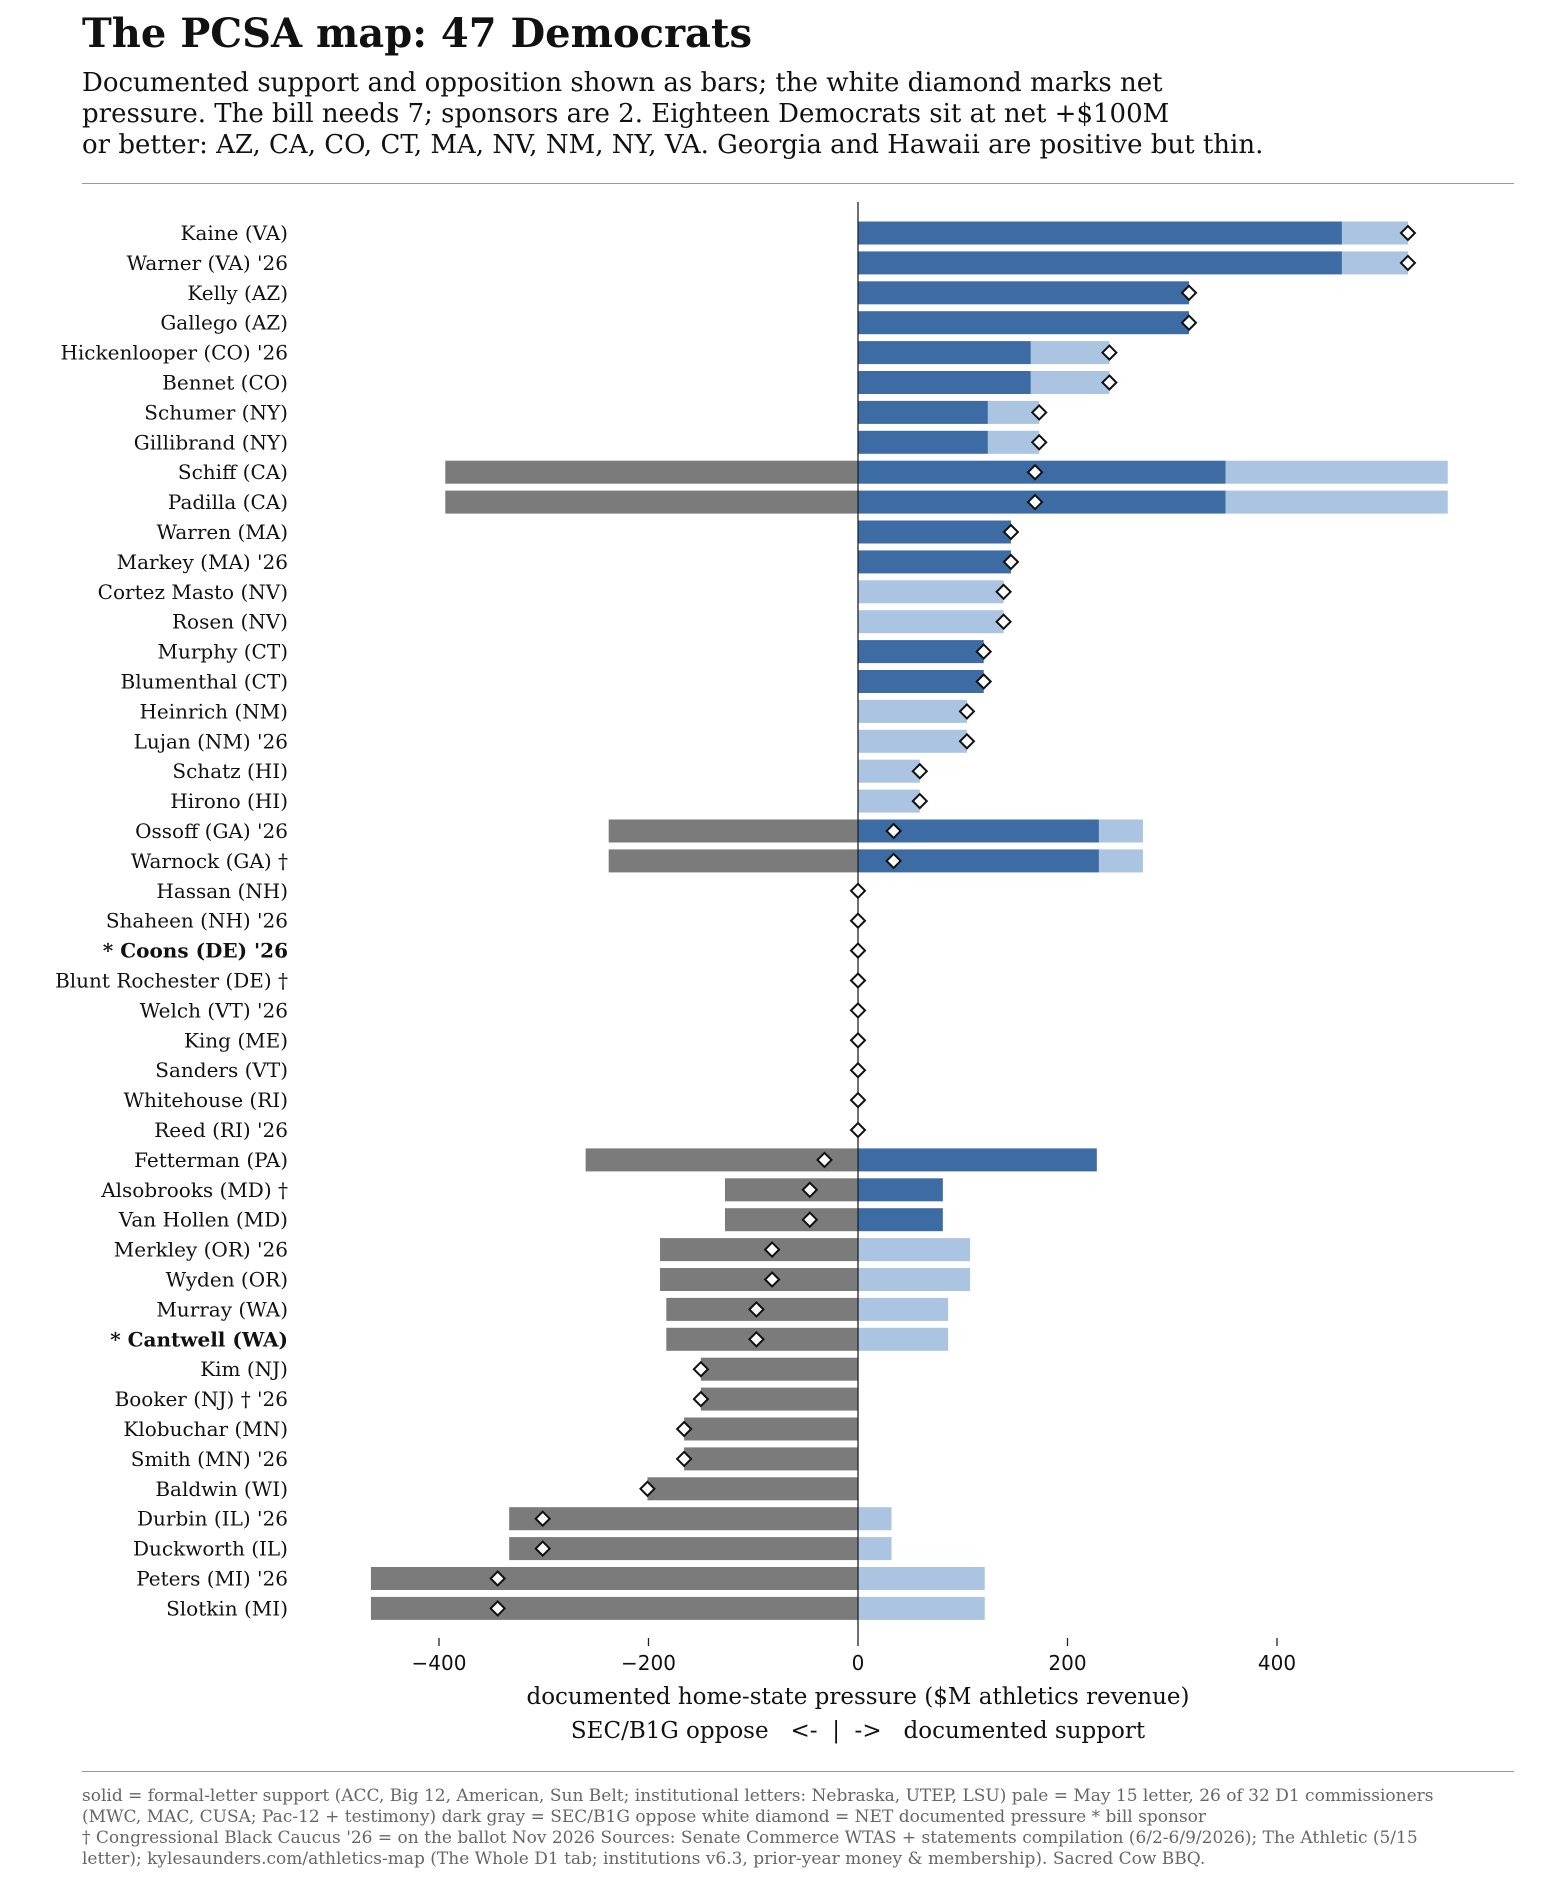  Describe the element at coordinates (212, 1519) in the screenshot. I see `senator-label: Durbin (IL) '26` at that location.